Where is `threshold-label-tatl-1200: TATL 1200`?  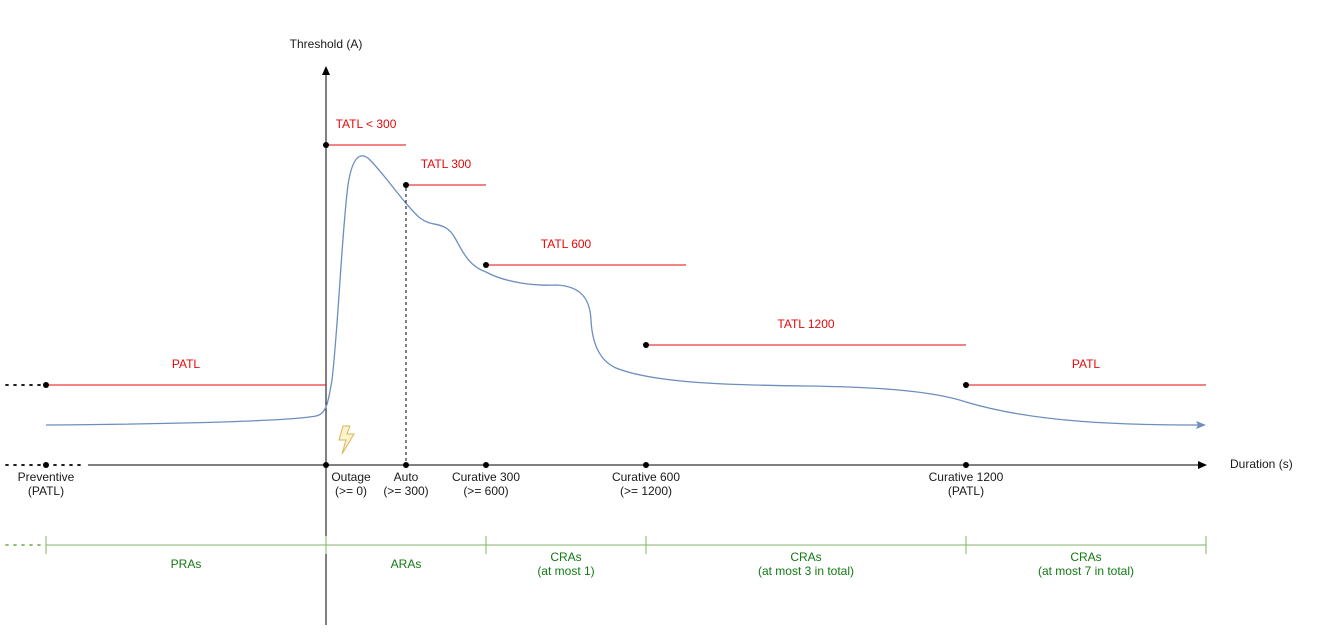
threshold-label-tatl-1200: TATL 1200 is located at coordinates (805, 324).